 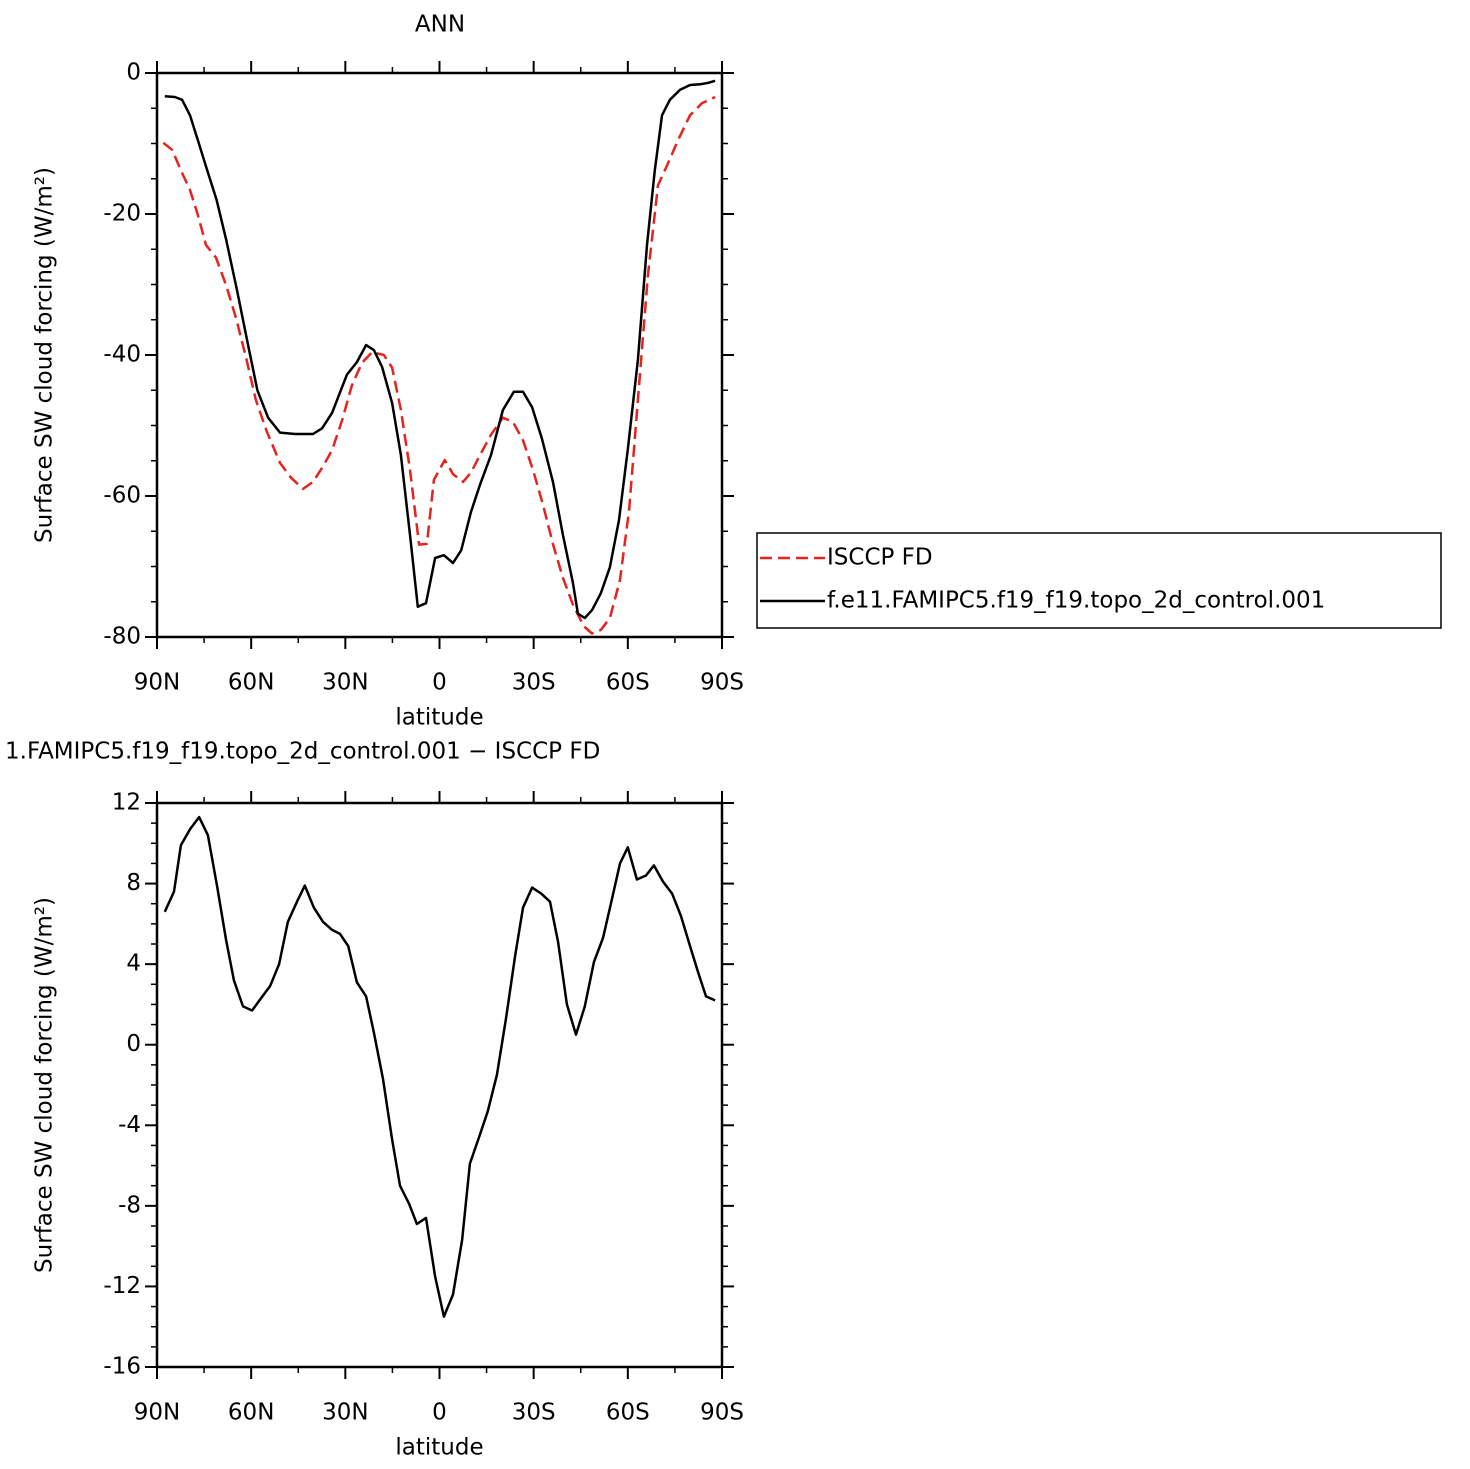 I want to click on y-tick-label: 4, so click(x=133, y=964).